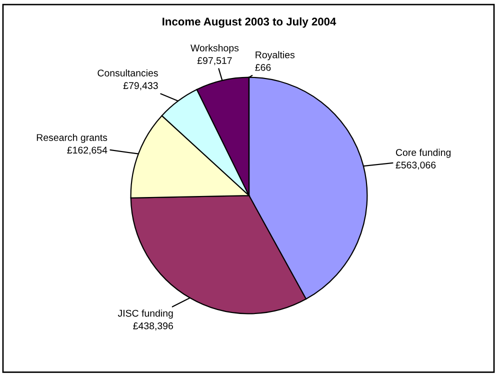  What do you see at coordinates (416, 166) in the screenshot?
I see `data-label: £563,066` at bounding box center [416, 166].